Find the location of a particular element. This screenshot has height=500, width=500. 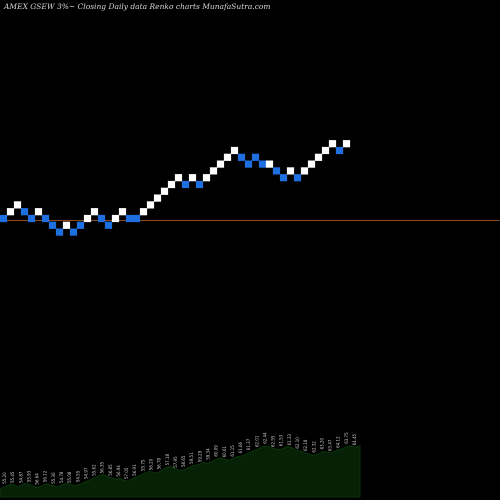

volume-value-label: 55.93 is located at coordinates (28, 476).